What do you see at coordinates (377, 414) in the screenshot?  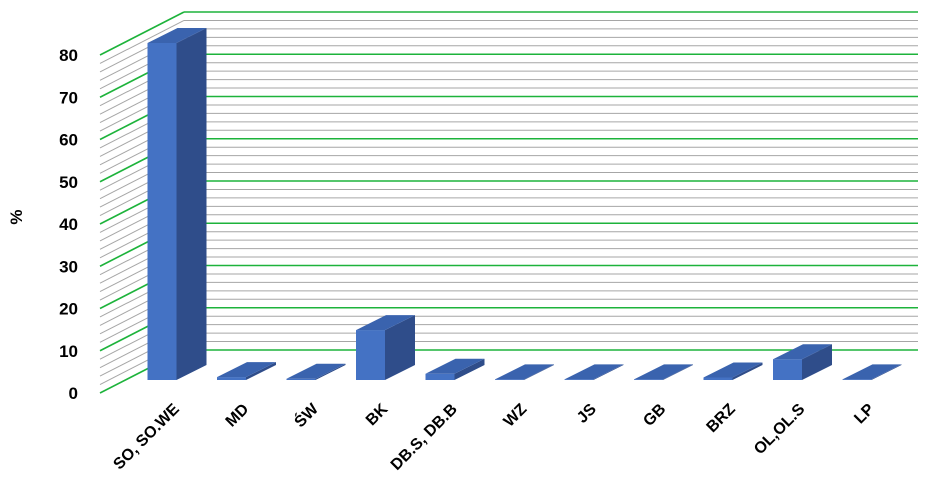 I see `x-tick-label: BK` at bounding box center [377, 414].